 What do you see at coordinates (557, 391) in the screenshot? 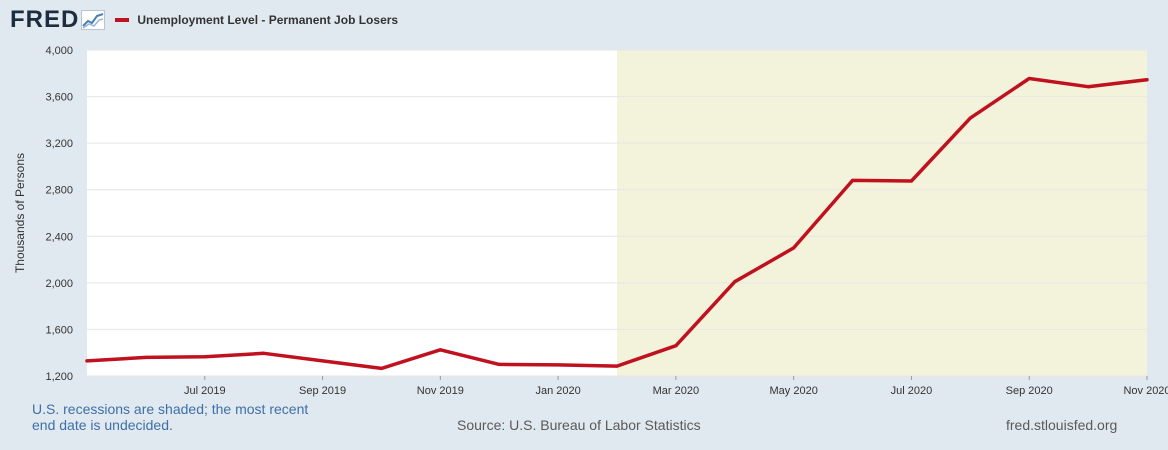
I see `x-tick-label: Jan 2020` at bounding box center [557, 391].